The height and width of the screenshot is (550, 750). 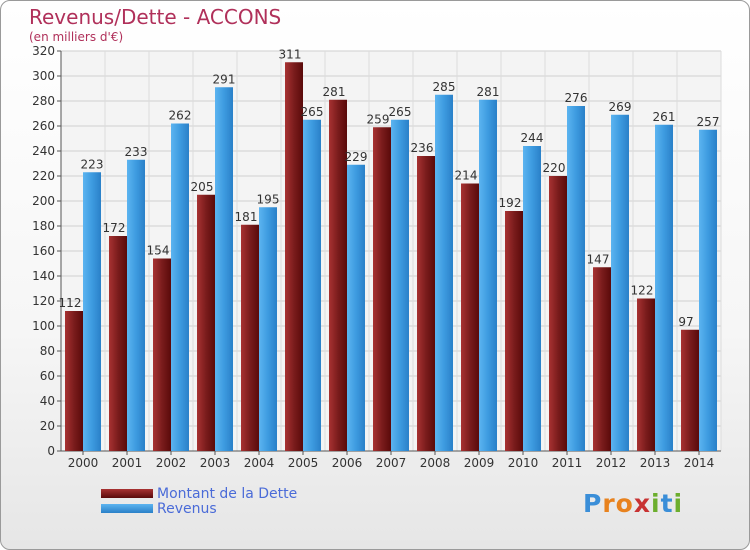 I want to click on x-tick-label: 2009, so click(x=479, y=463).